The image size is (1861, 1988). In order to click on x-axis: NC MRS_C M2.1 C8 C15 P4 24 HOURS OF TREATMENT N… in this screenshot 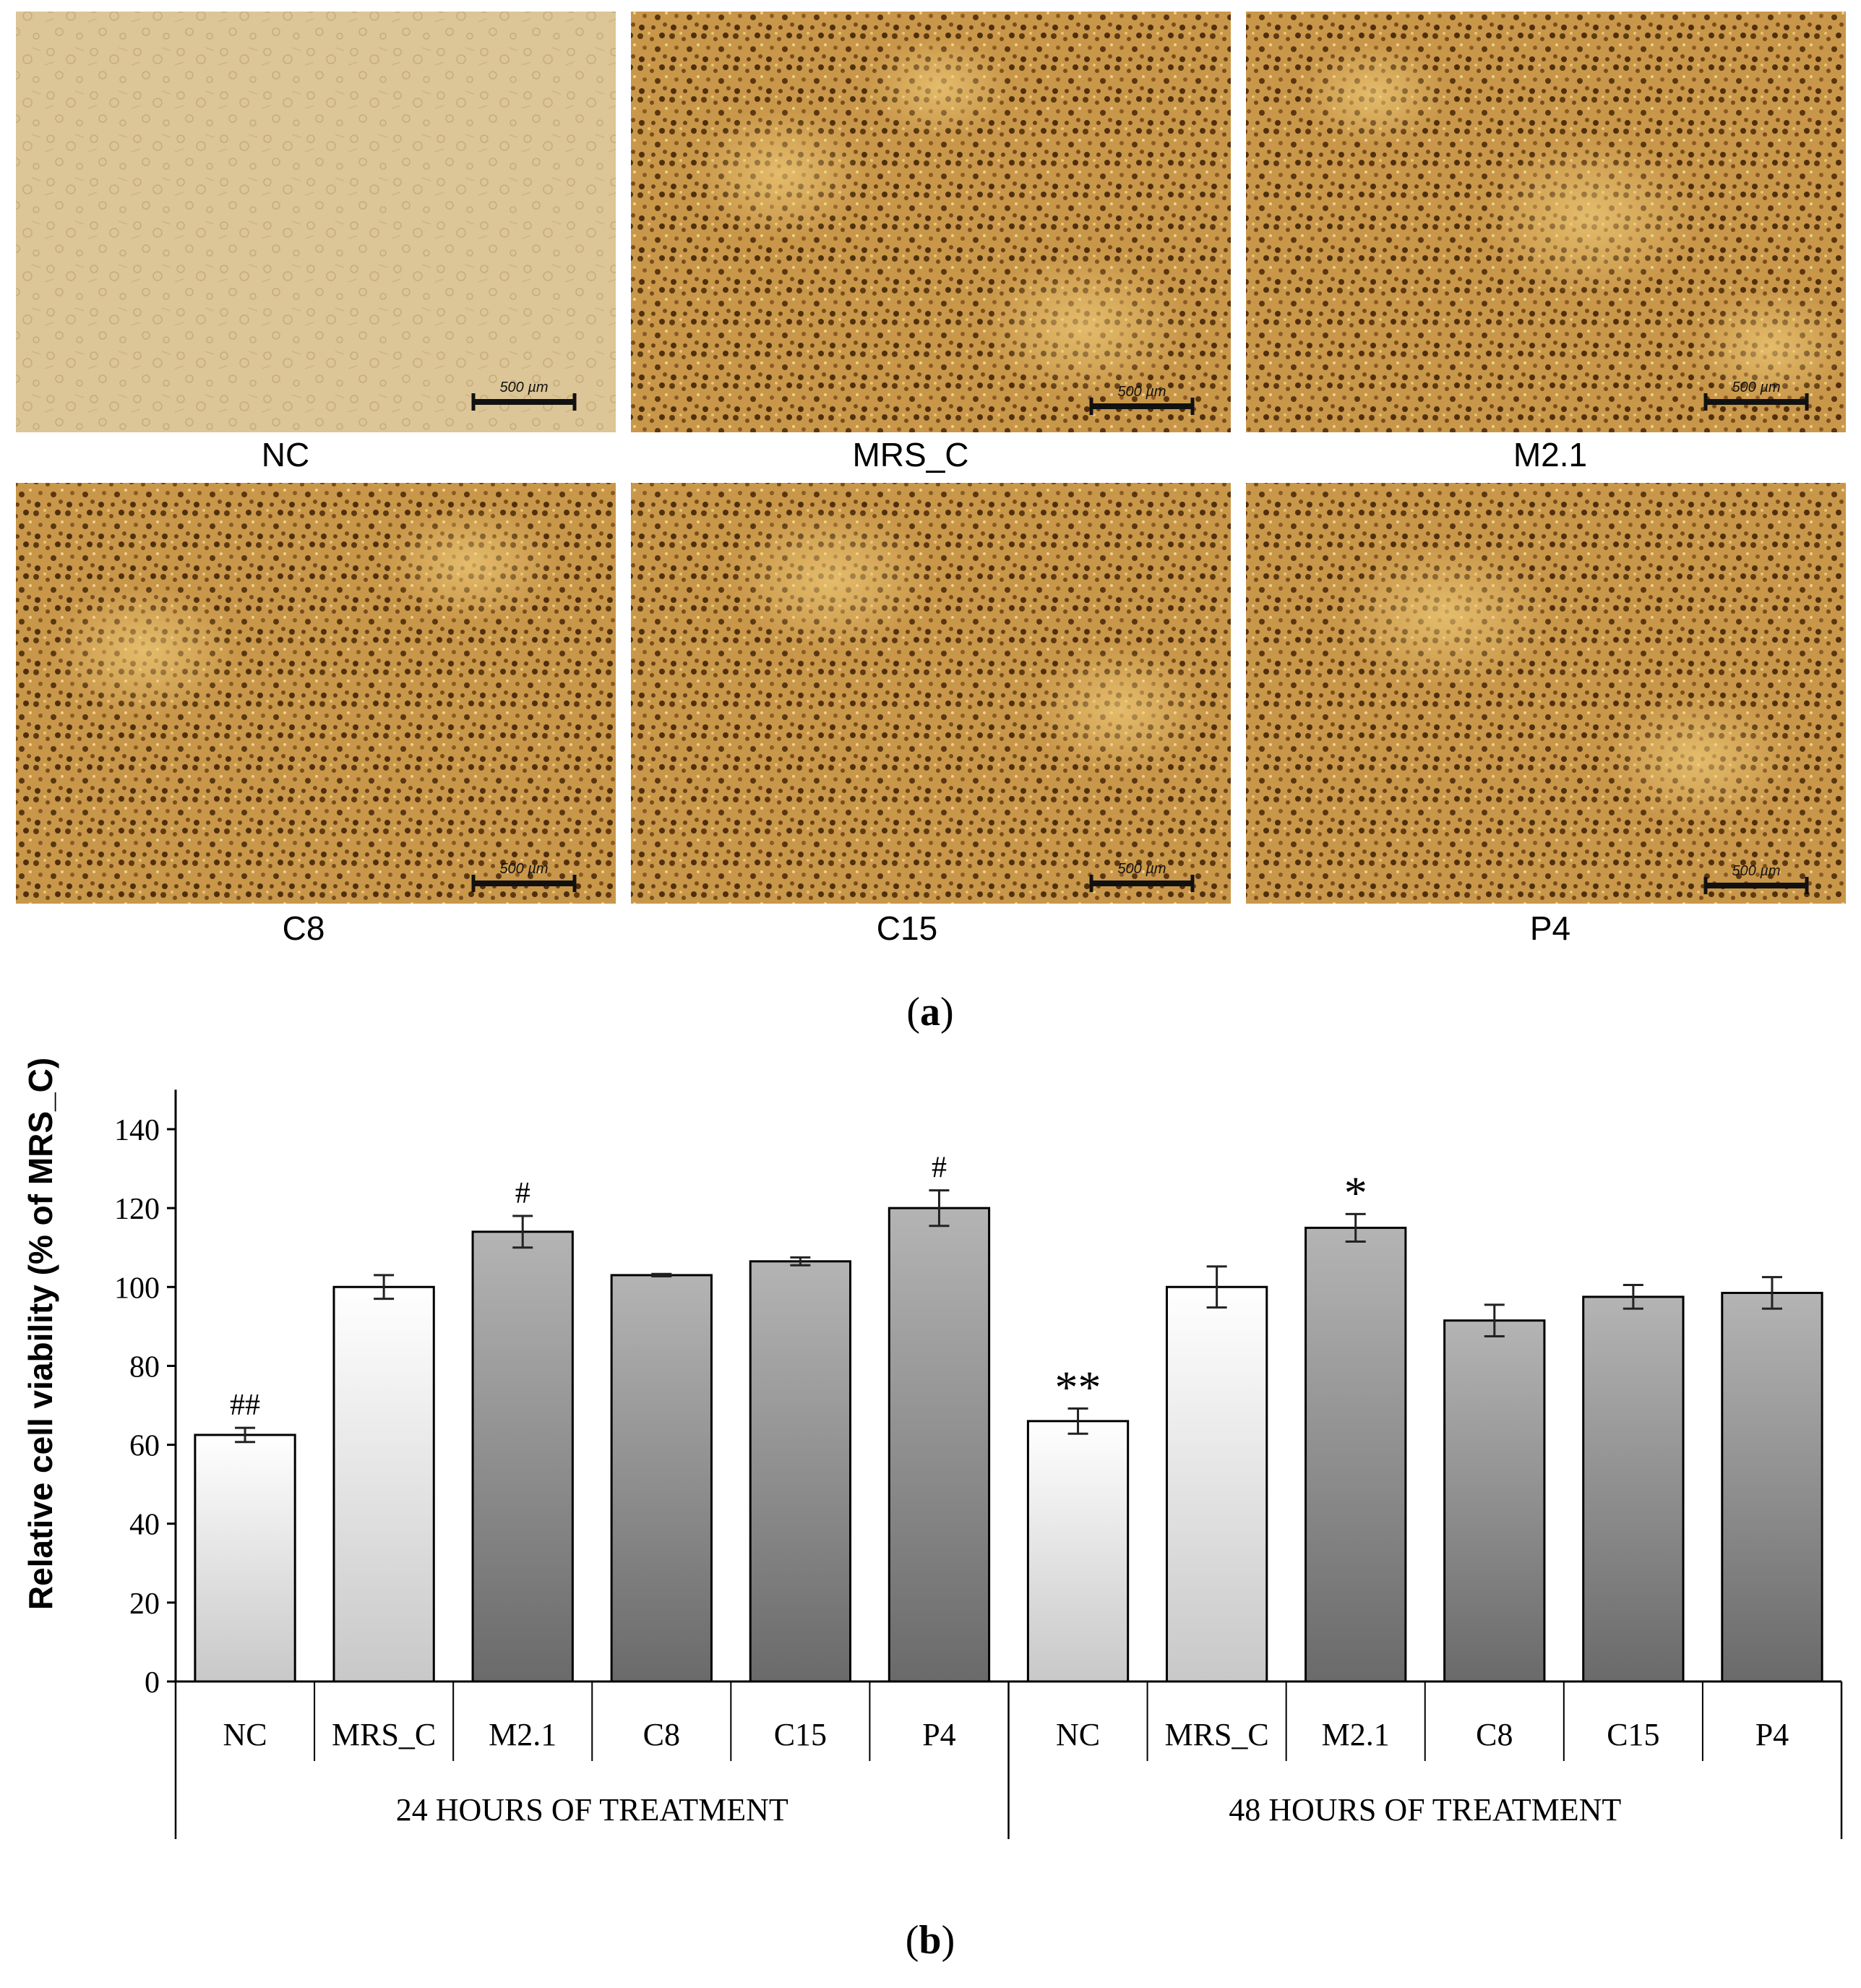, I will do `click(1008, 1759)`.